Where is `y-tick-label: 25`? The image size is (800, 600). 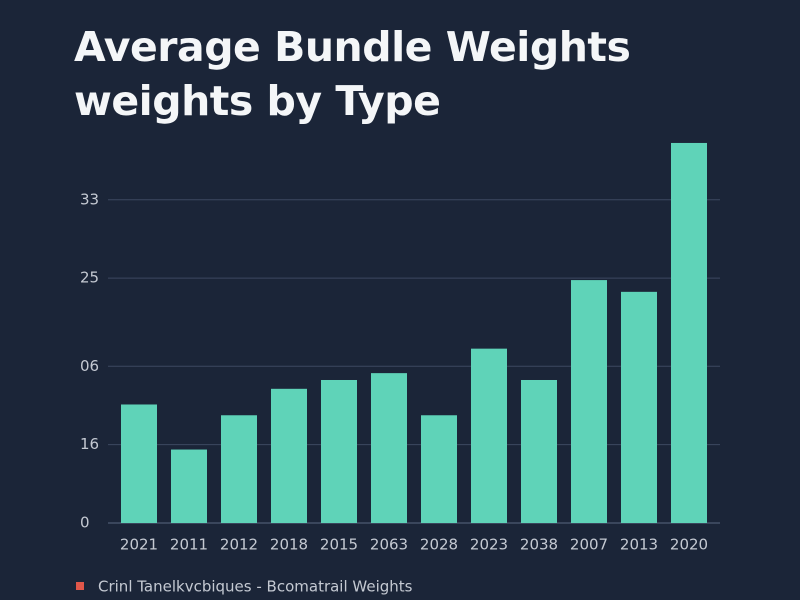
y-tick-label: 25 is located at coordinates (89, 278).